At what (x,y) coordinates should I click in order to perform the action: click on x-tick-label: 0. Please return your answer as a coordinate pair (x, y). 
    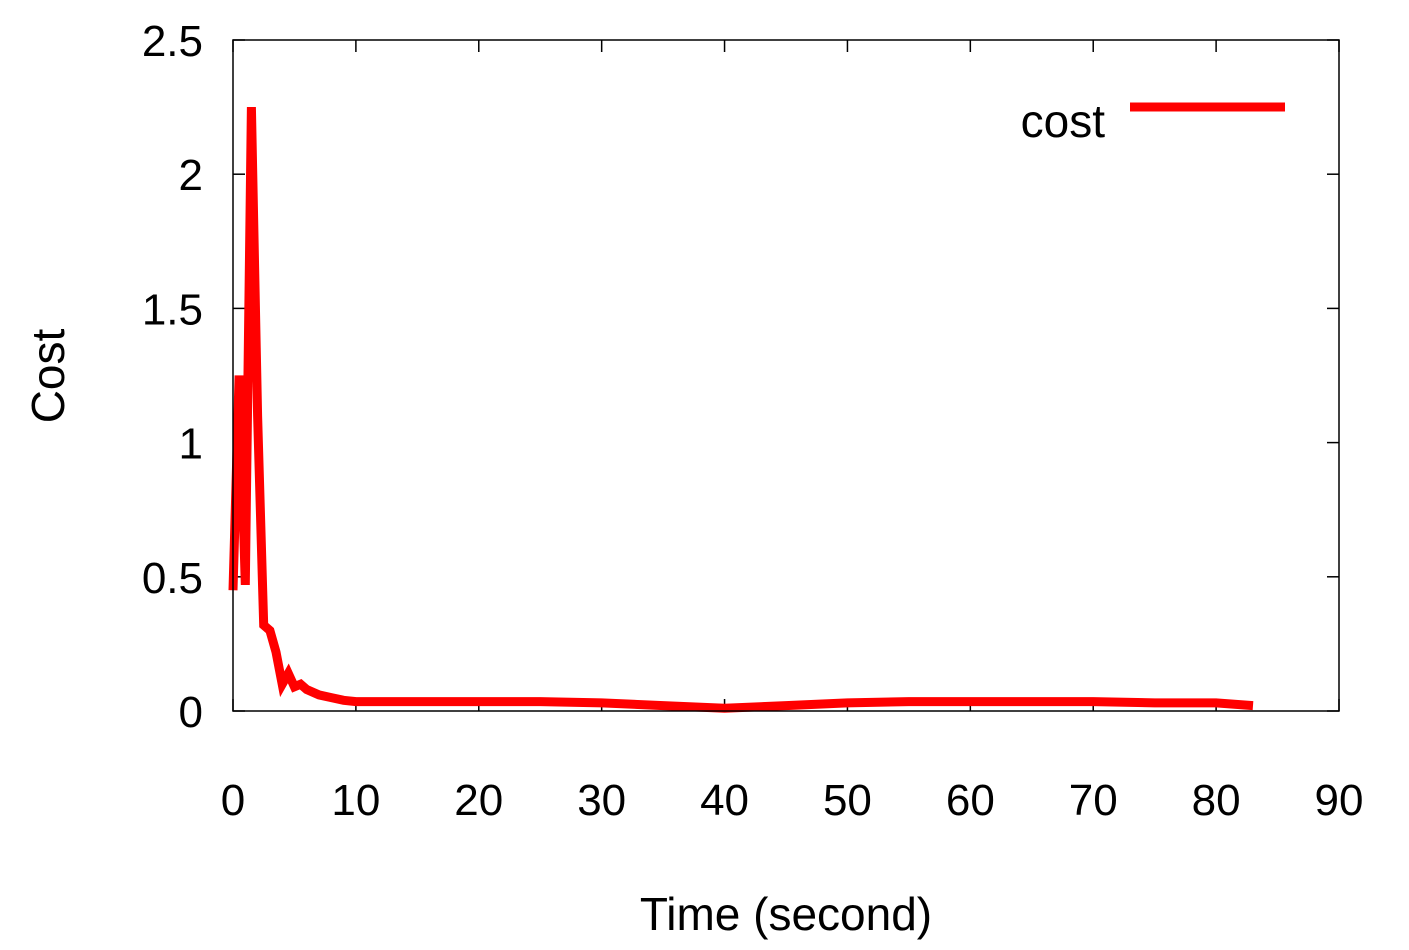
    Looking at the image, I should click on (233, 800).